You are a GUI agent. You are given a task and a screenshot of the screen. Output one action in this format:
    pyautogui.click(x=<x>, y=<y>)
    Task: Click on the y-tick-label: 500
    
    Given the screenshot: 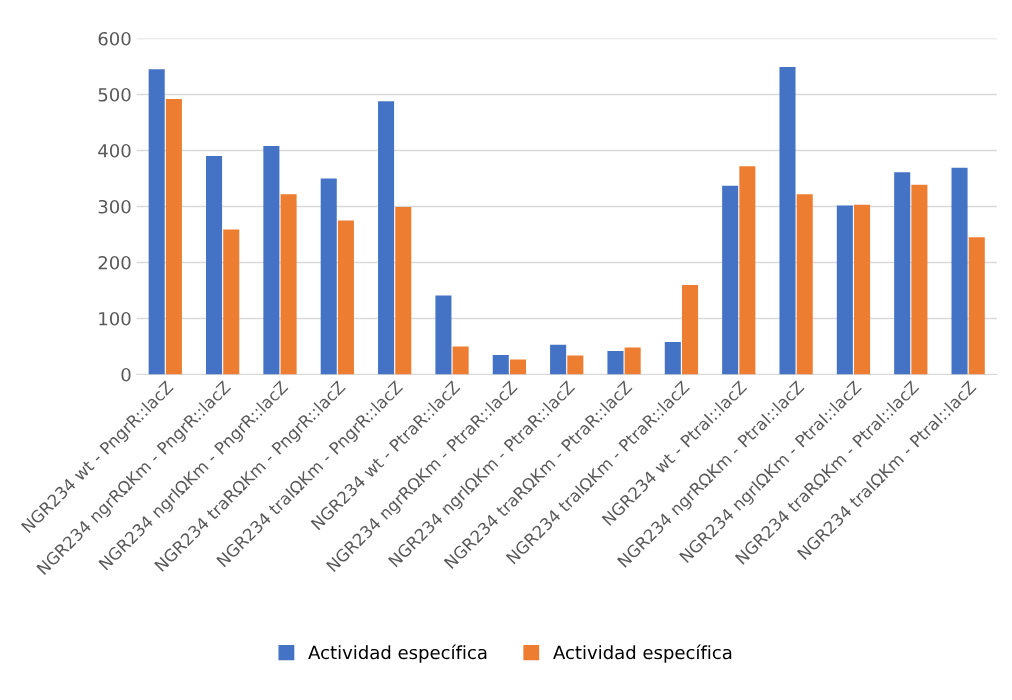 What is the action you would take?
    pyautogui.click(x=114, y=94)
    